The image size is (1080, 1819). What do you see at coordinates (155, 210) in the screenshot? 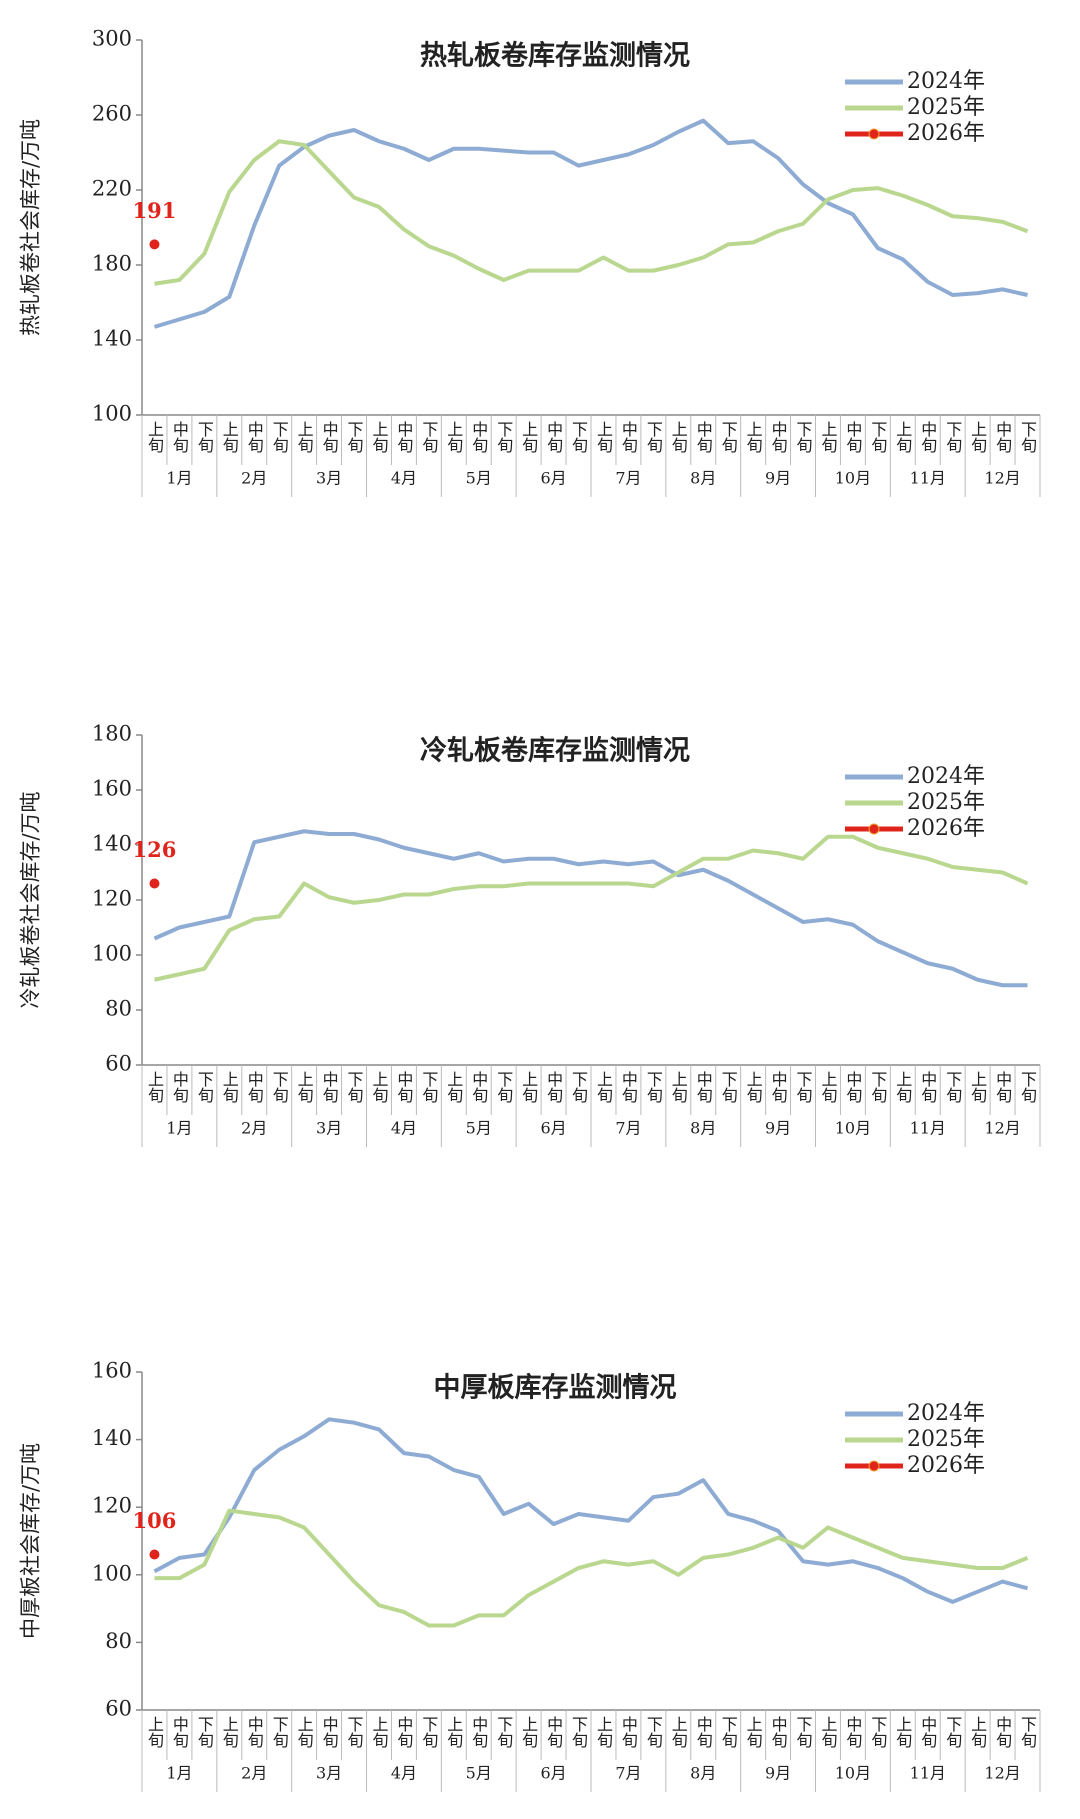
I see `data-label: 191` at bounding box center [155, 210].